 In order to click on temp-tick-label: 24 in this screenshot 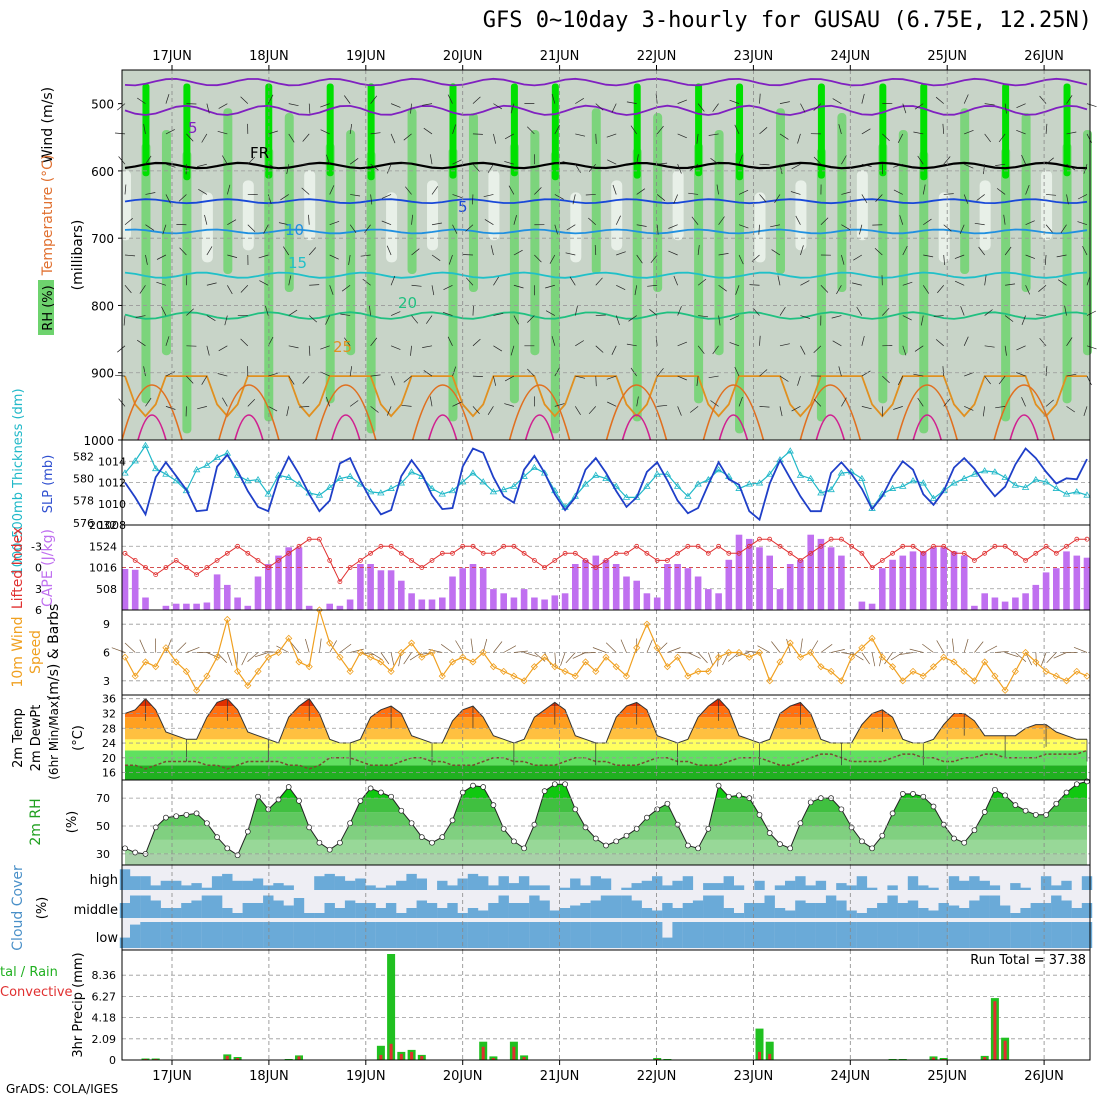, I will do `click(109, 743)`.